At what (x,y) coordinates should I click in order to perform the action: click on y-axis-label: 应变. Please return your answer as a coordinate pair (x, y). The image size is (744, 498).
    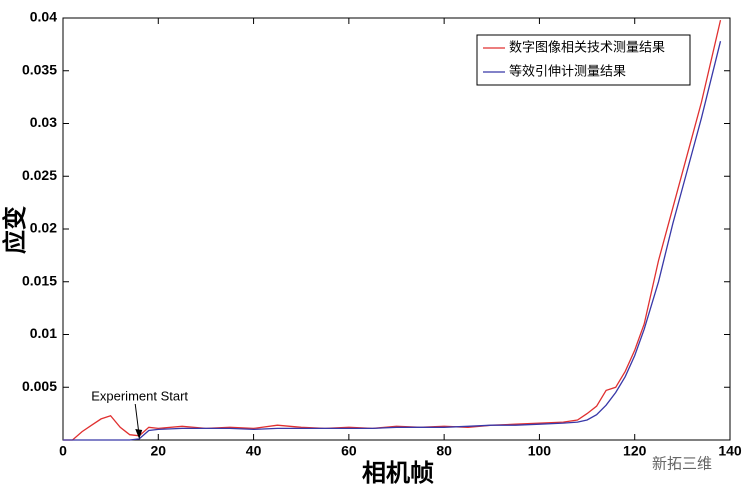
    Looking at the image, I should click on (15, 230).